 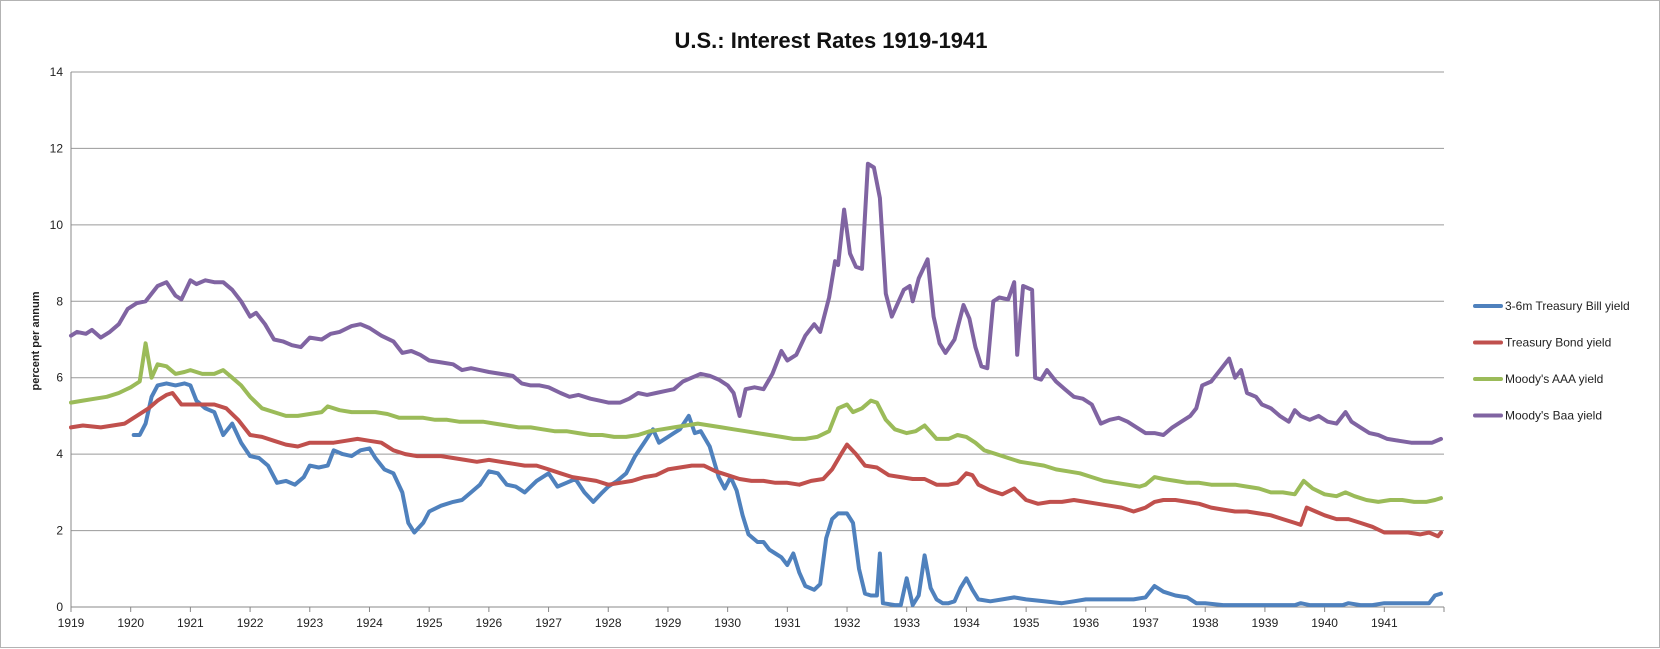 I want to click on legend-label-2: Treasury Bond yield, so click(x=1558, y=343).